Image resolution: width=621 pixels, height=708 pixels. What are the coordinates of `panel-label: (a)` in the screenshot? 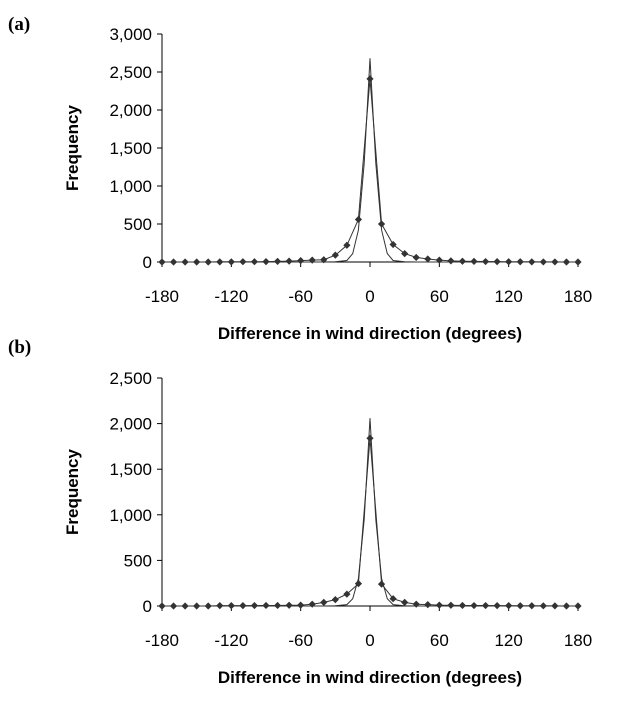 It's located at (19, 24).